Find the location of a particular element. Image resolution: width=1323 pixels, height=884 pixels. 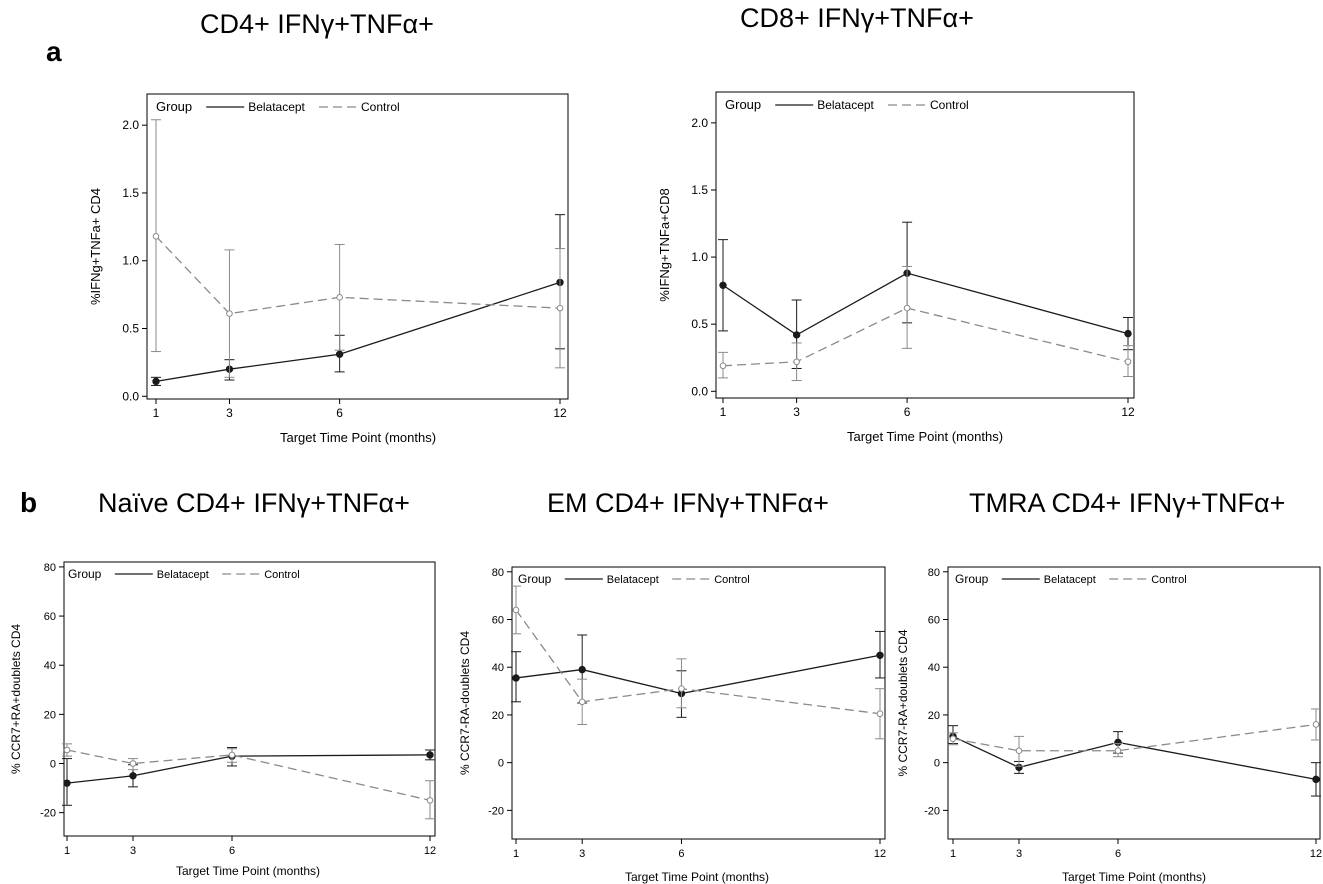

y-axis-label: %IFNg+TNFa+CD8 is located at coordinates (664, 244).